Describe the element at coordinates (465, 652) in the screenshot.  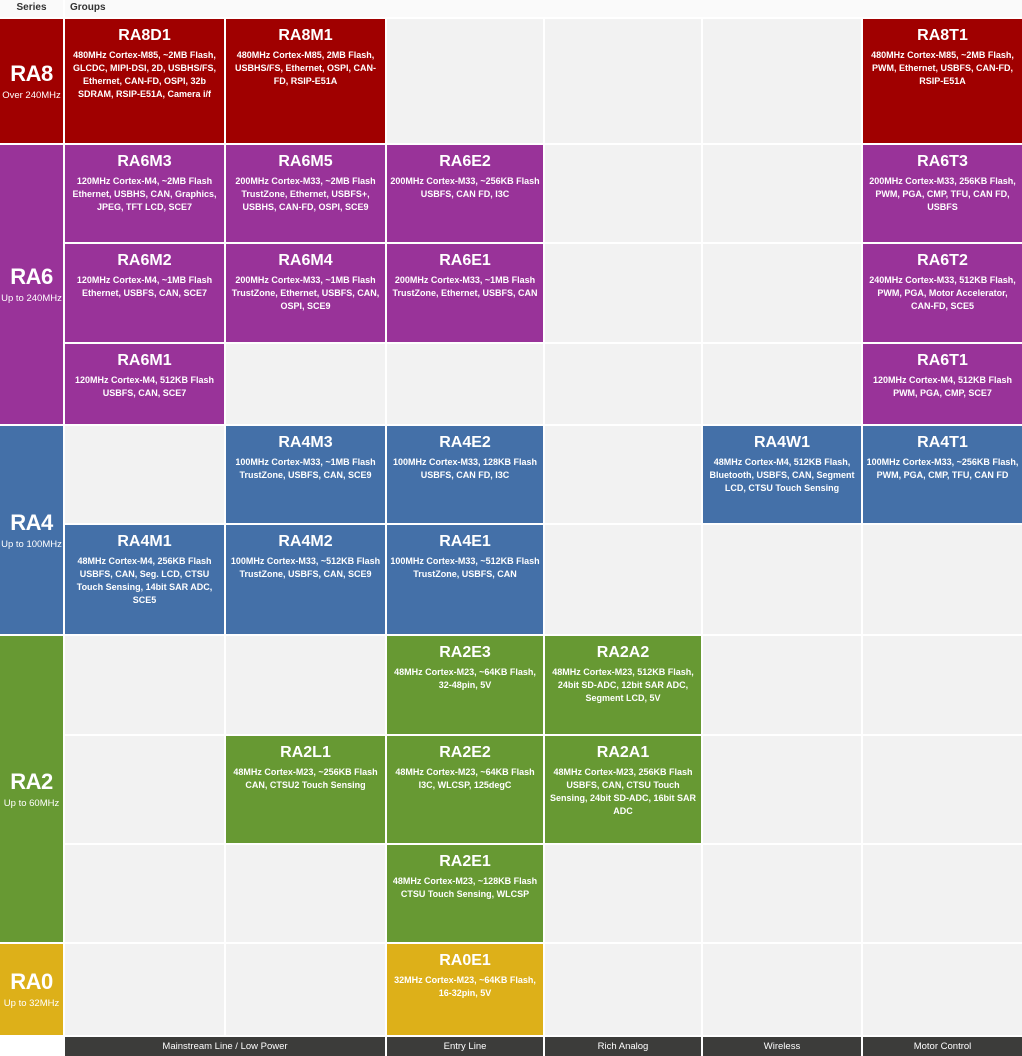
I see `group-name: RA2E3` at that location.